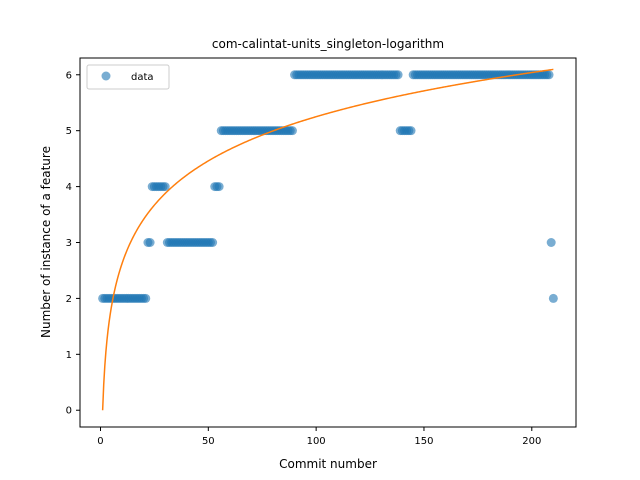 The width and height of the screenshot is (640, 480). I want to click on legend: data, so click(128, 77).